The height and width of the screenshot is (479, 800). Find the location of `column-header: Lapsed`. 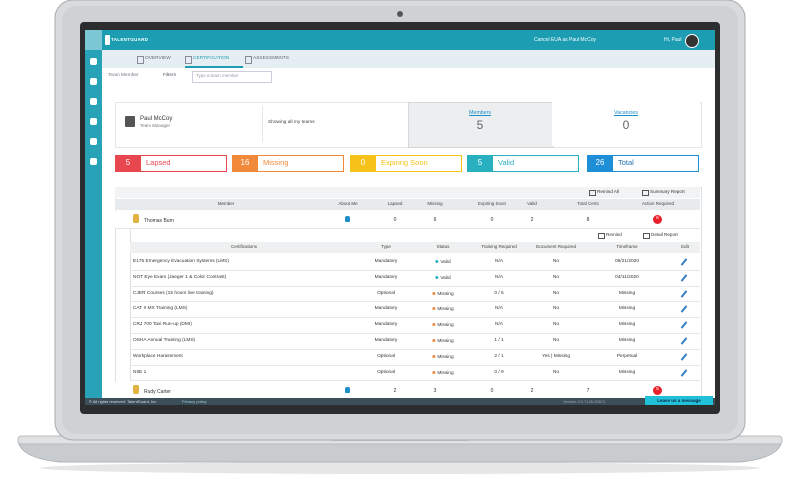

column-header: Lapsed is located at coordinates (395, 203).